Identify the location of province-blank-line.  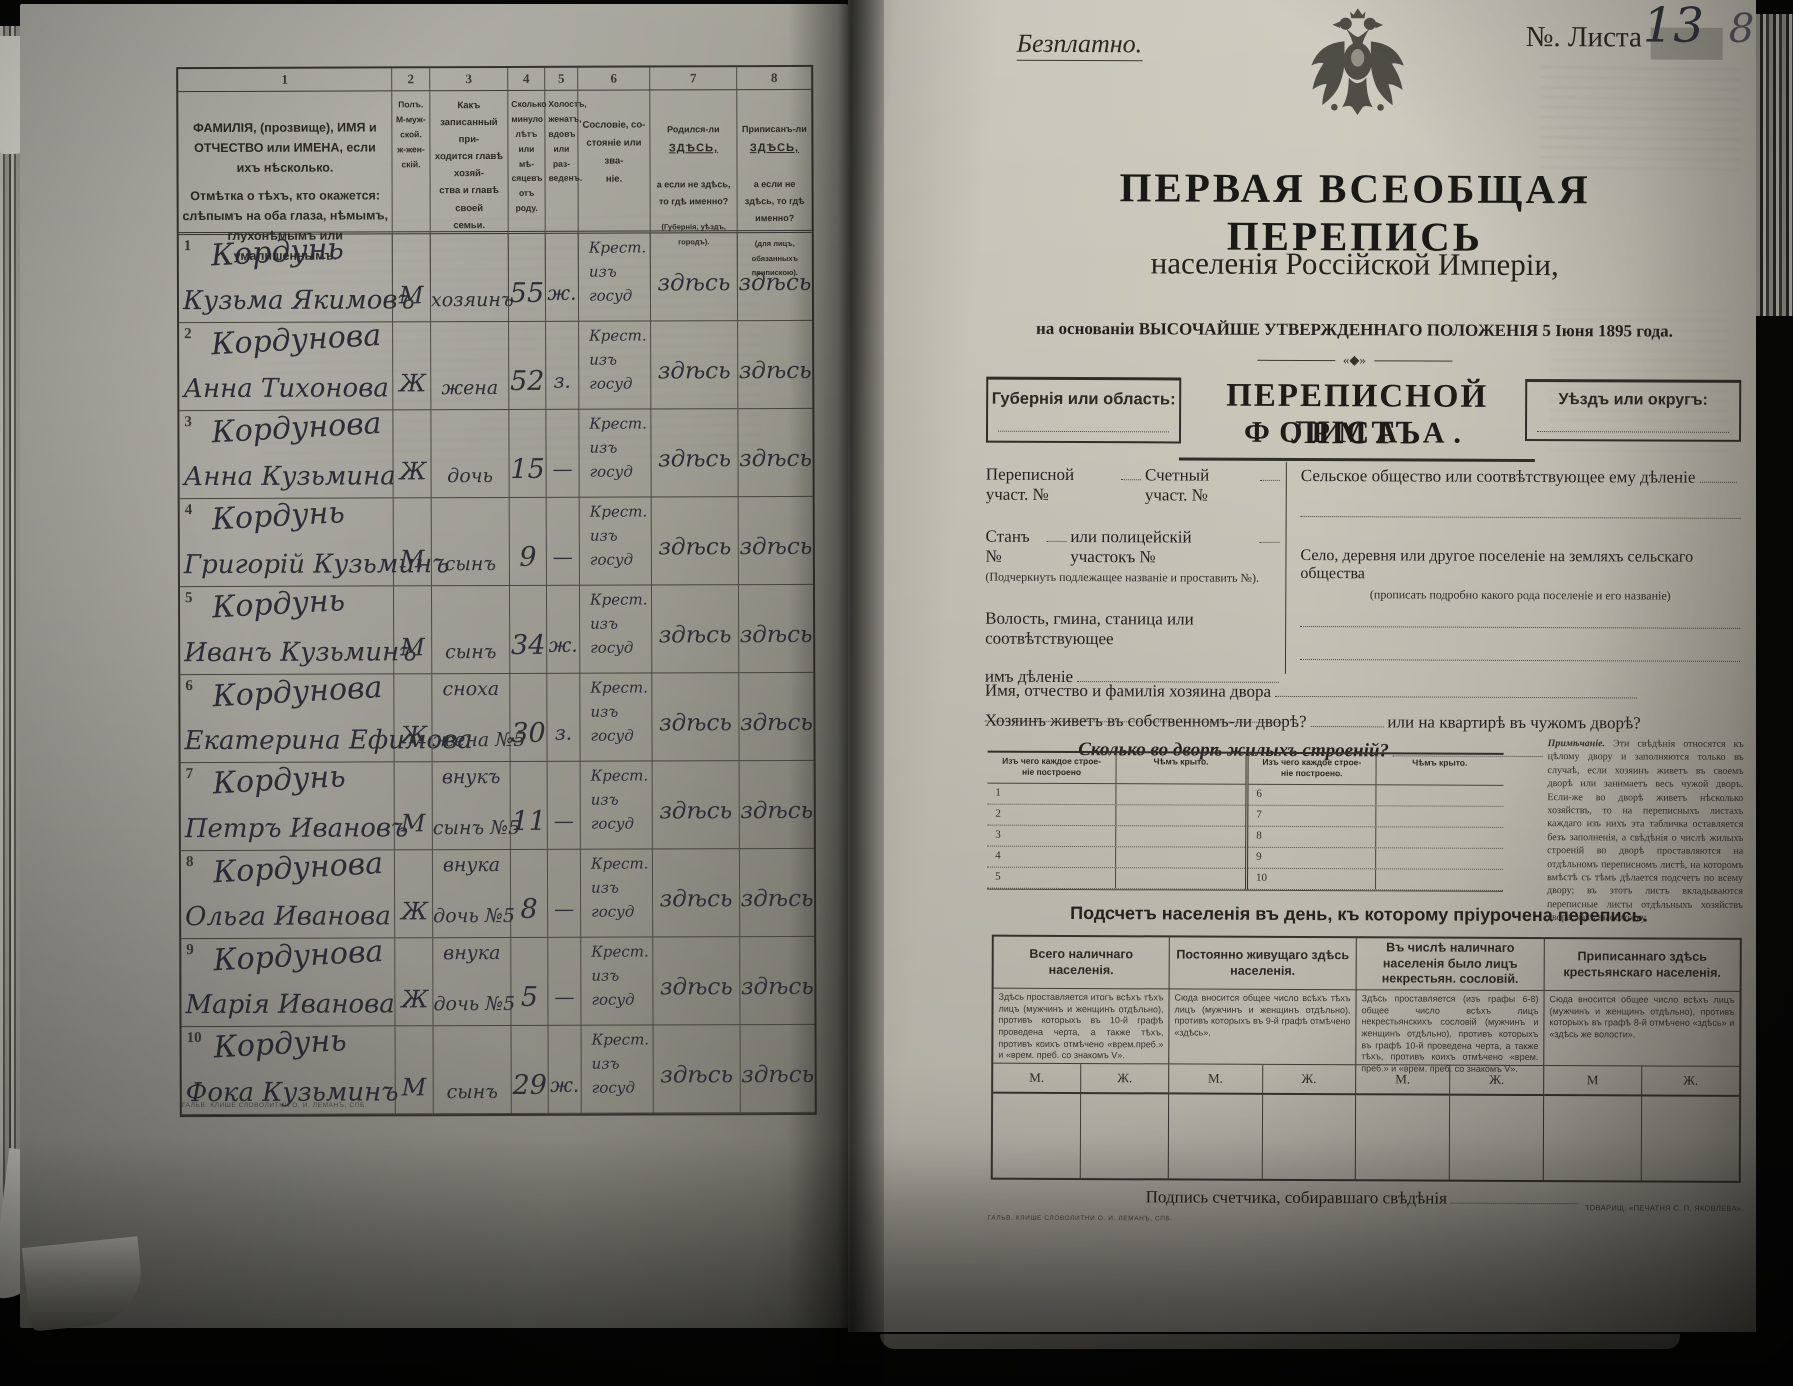
(1084, 424).